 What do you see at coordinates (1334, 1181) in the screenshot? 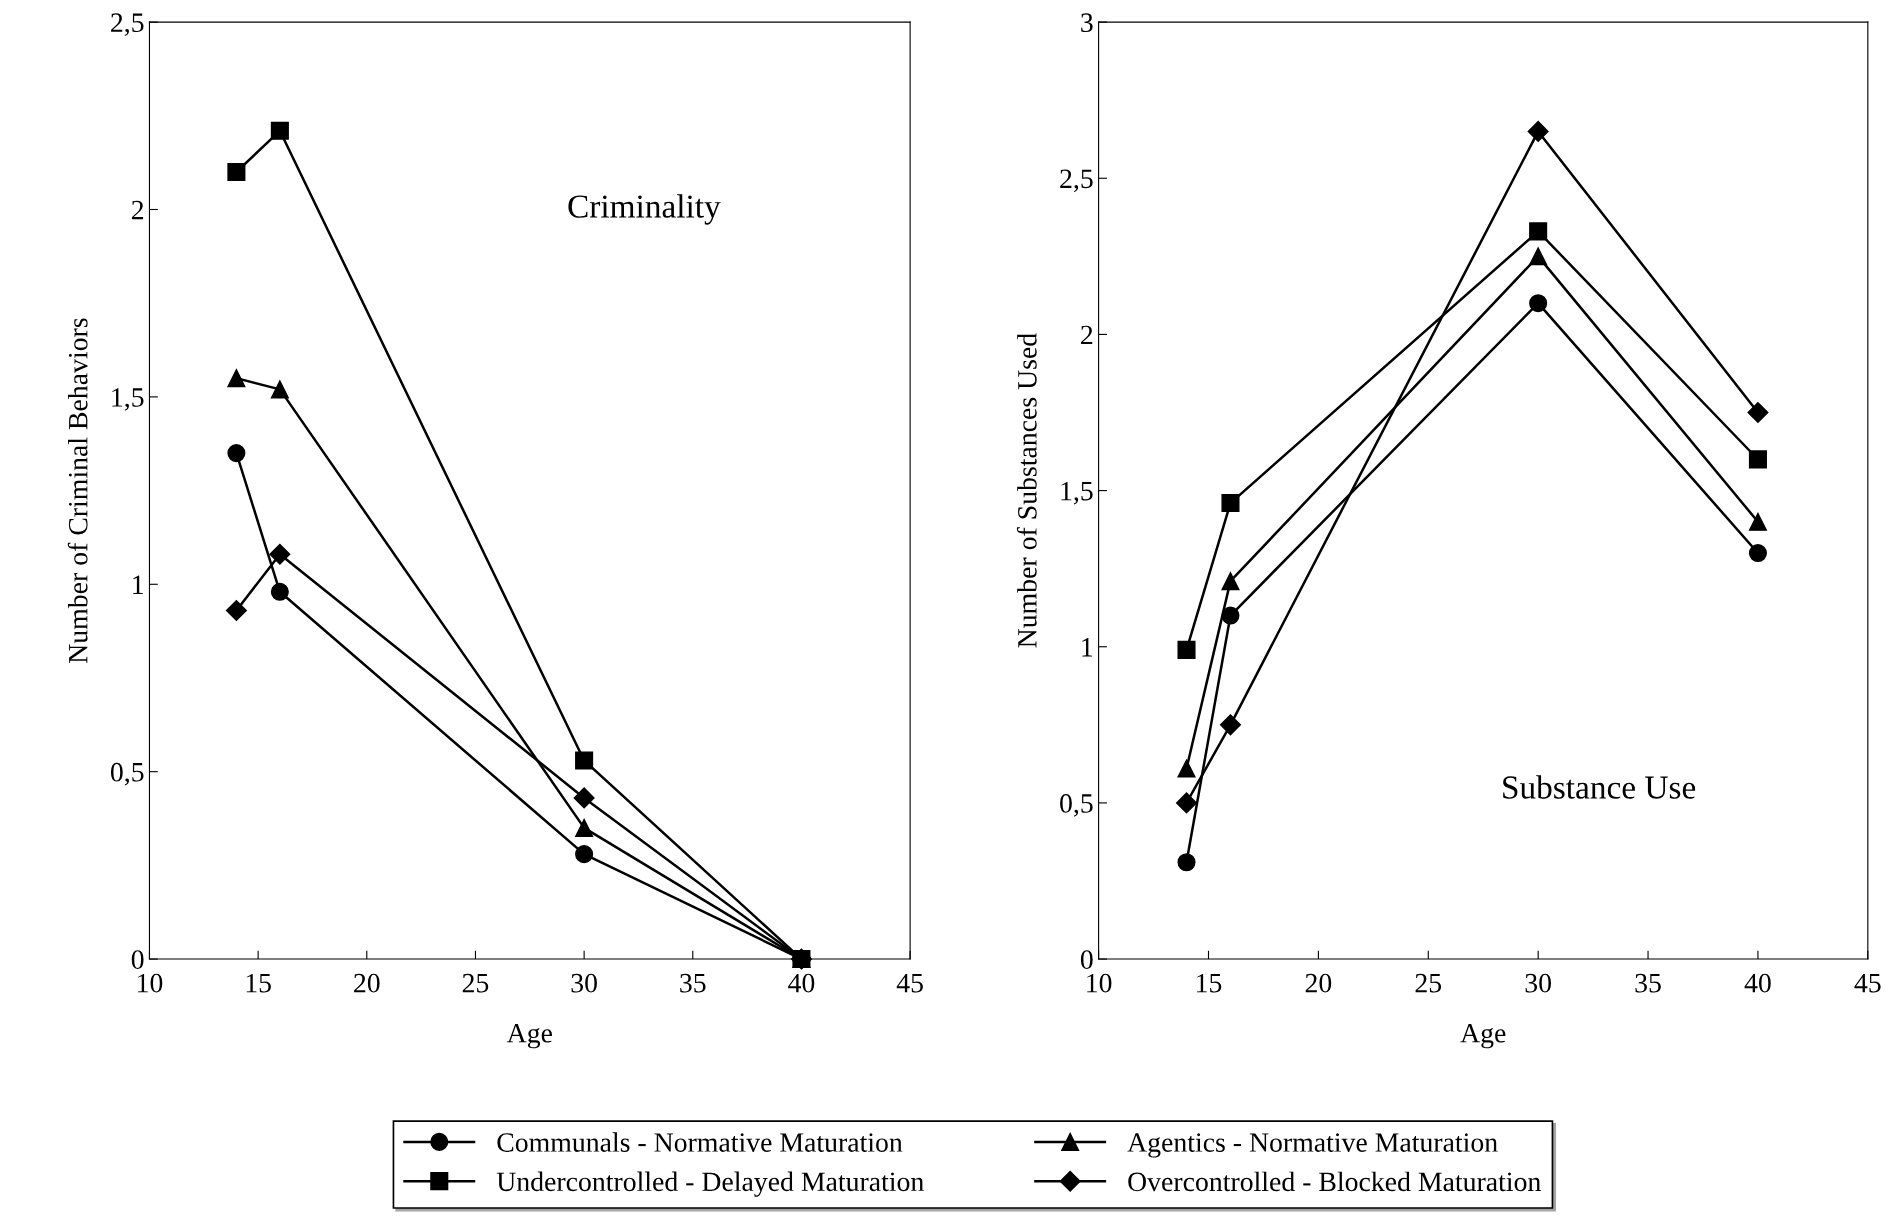
I see `legend-label: Overcontrolled - Blocked Maturation` at bounding box center [1334, 1181].